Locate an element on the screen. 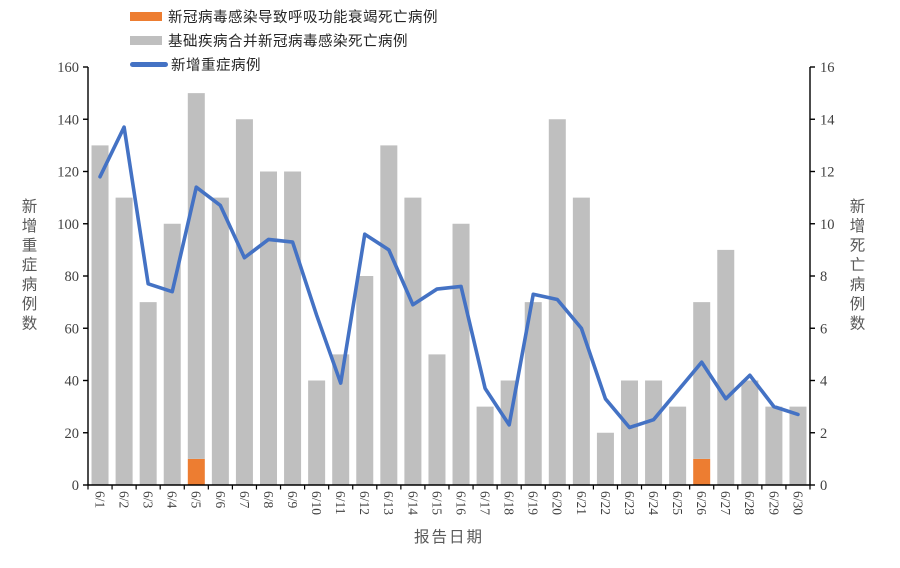 This screenshot has height=568, width=900. right-axis-tick-label: 14 is located at coordinates (827, 120).